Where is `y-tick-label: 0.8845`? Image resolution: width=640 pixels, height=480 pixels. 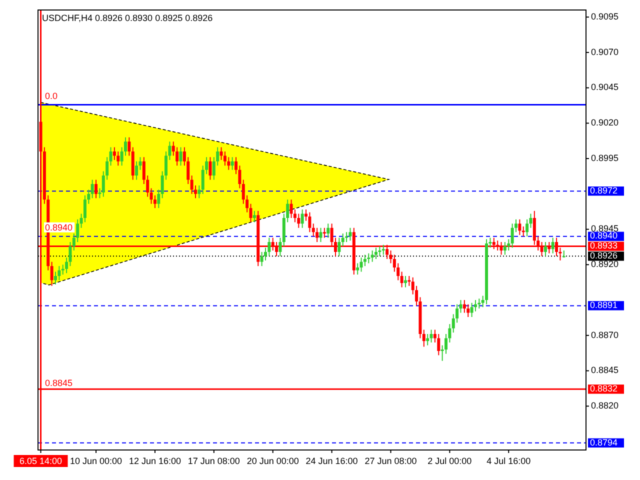 y-tick-label: 0.8845 is located at coordinates (605, 370).